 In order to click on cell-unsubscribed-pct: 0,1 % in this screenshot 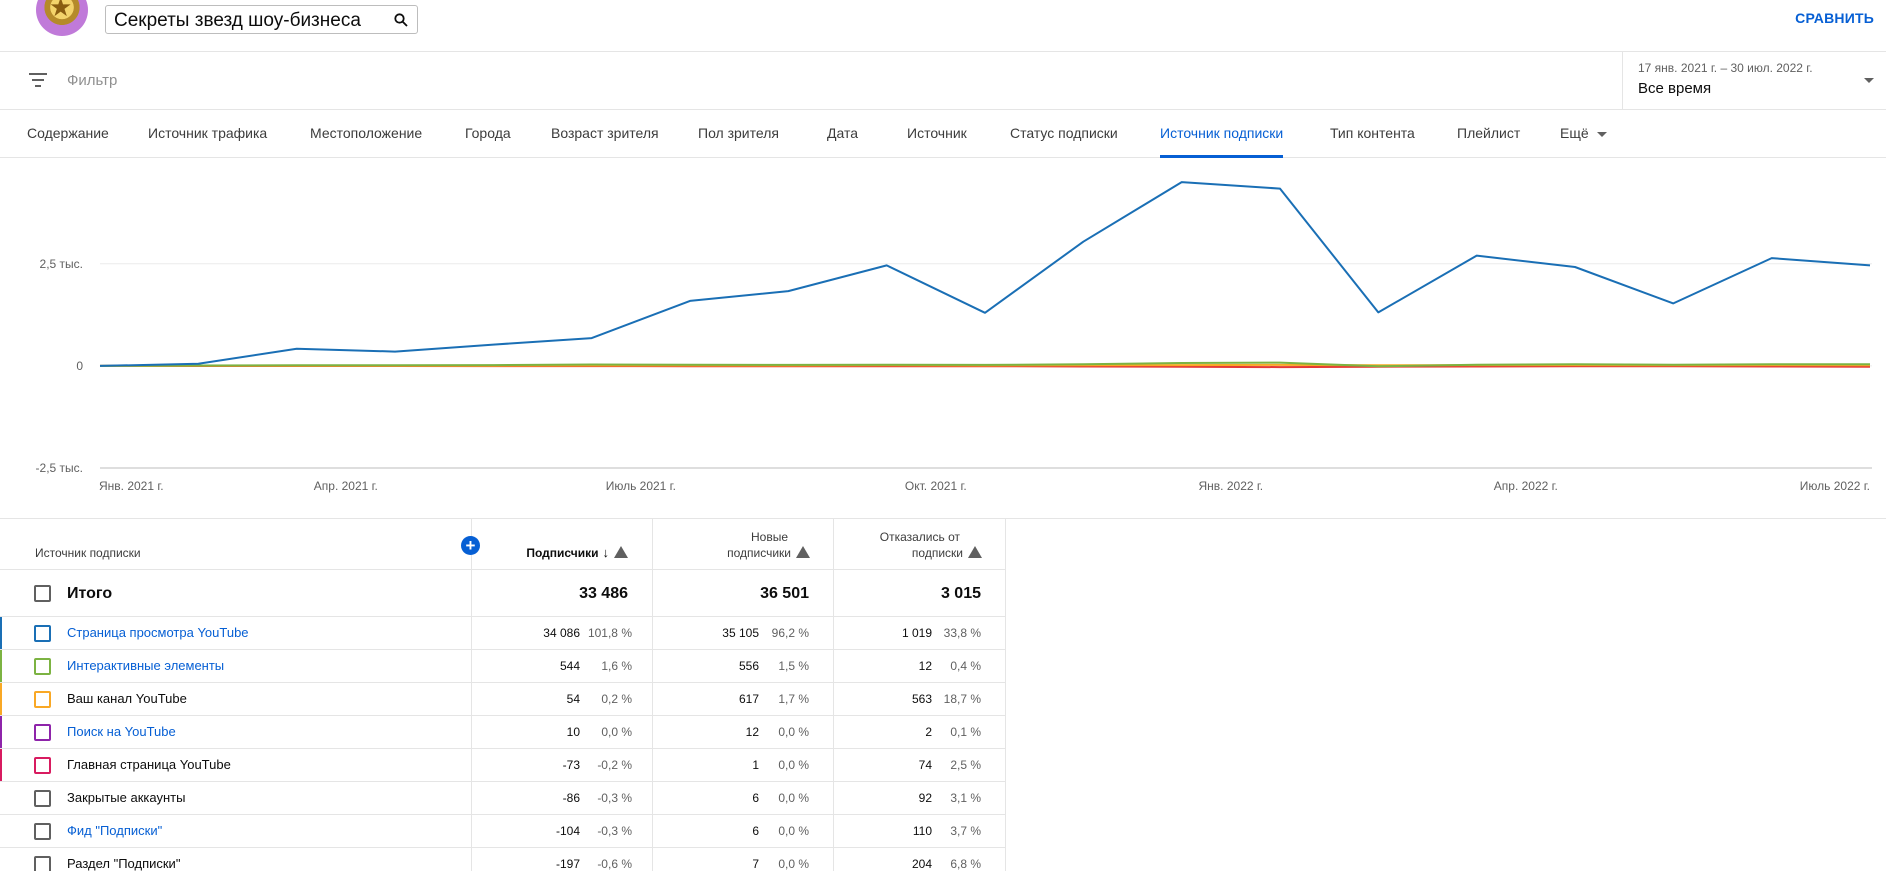, I will do `click(965, 732)`.